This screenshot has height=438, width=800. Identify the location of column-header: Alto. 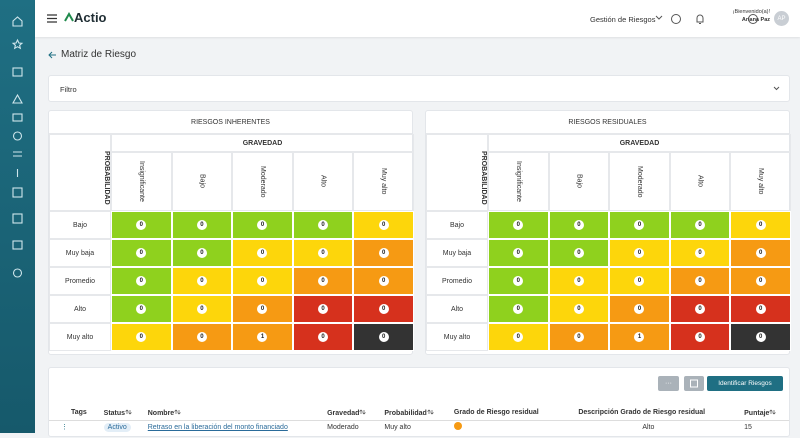
(323, 181).